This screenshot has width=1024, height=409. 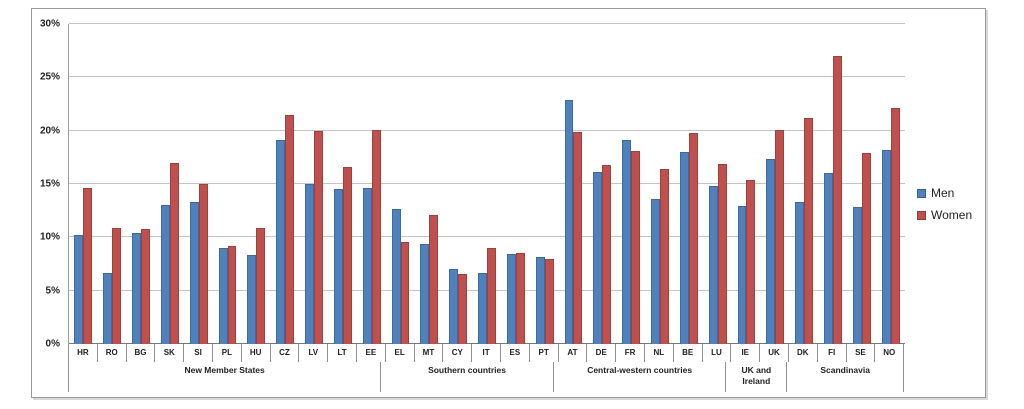 What do you see at coordinates (742, 275) in the screenshot?
I see `bar-men-IE` at bounding box center [742, 275].